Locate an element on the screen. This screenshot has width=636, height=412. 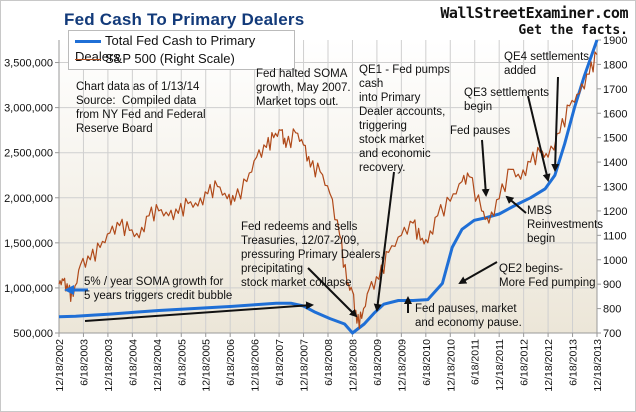
x-tick-label: 6/18/2006 is located at coordinates (231, 362).